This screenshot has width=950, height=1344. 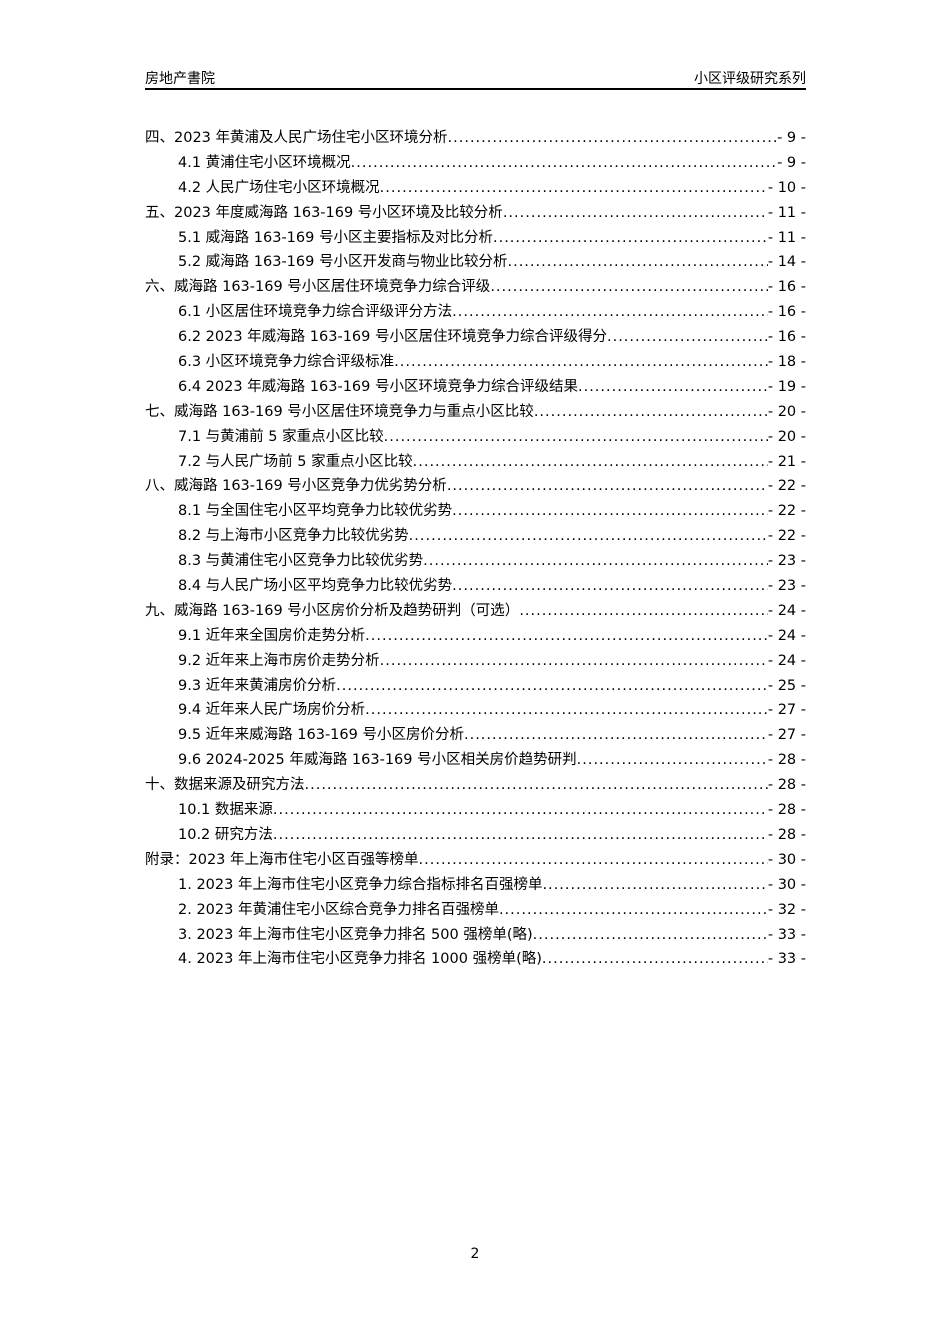 What do you see at coordinates (377, 760) in the screenshot?
I see `toc-entry-title: 9.6 2024-2025 年威海路 163-169 号小区相关房价趋势研判` at bounding box center [377, 760].